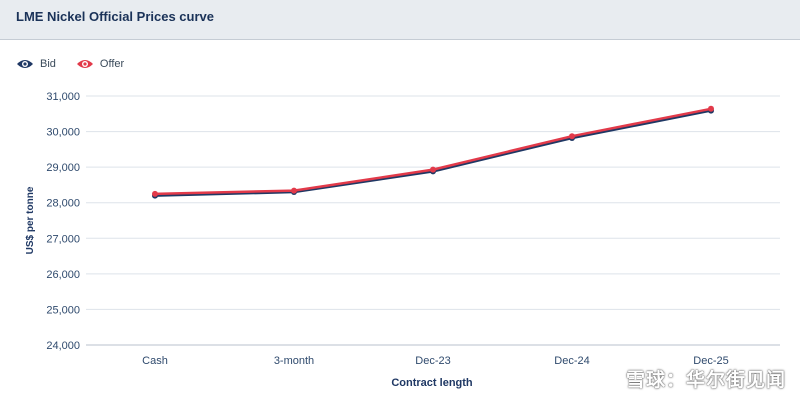 The image size is (800, 400). Describe the element at coordinates (63, 346) in the screenshot. I see `y-tick-label: 24,000` at that location.